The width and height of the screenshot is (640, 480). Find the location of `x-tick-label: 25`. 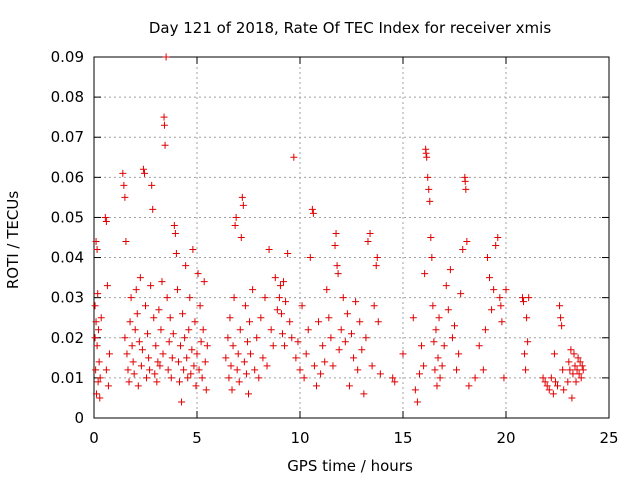

x-tick-label: 25 is located at coordinates (608, 438).